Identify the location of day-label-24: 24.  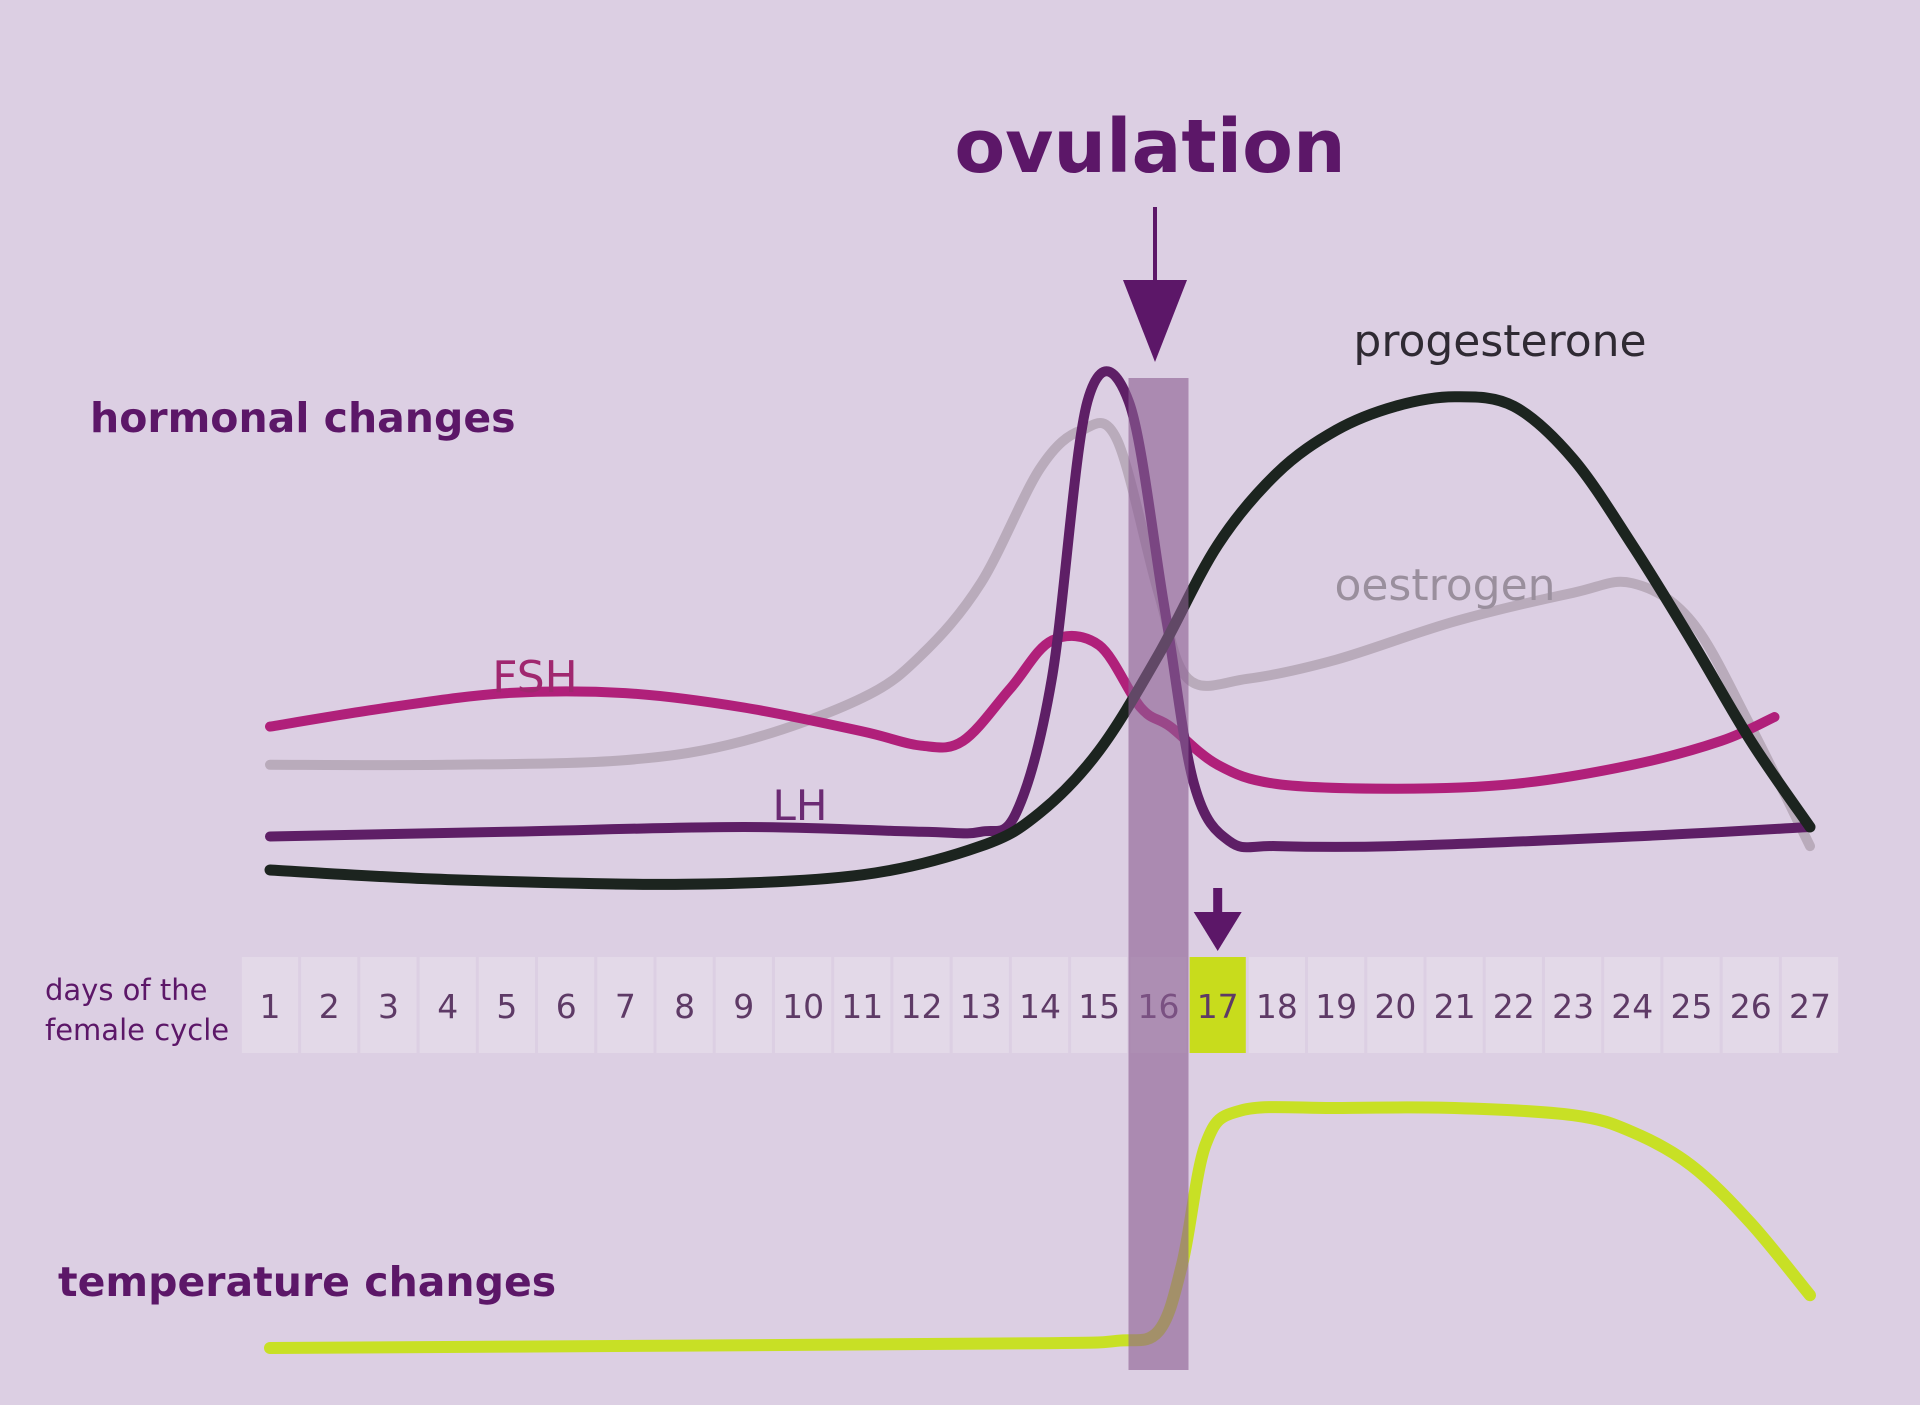
(1632, 1006).